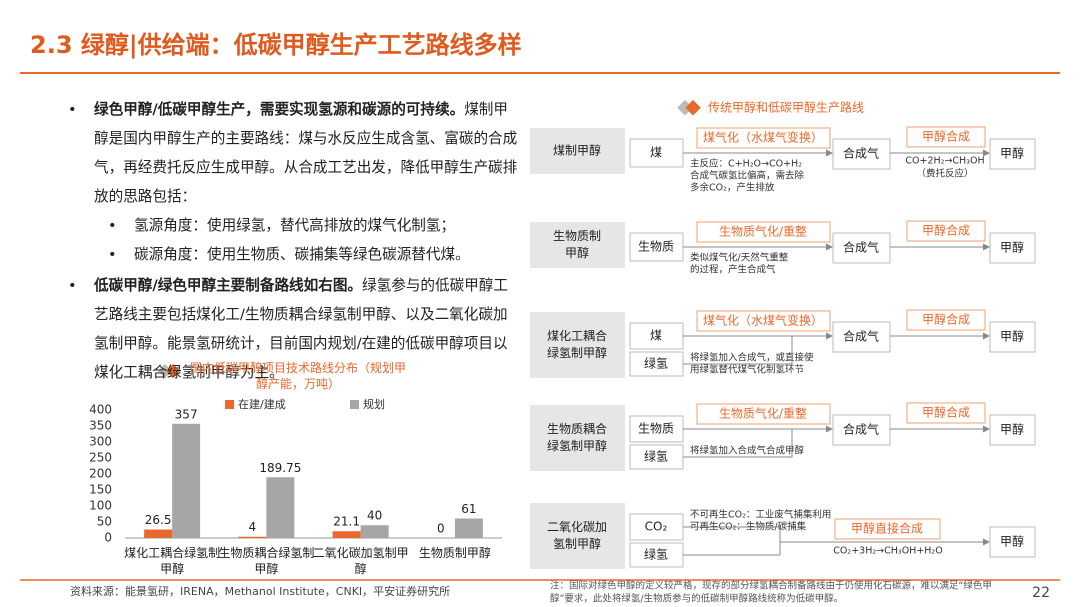 This screenshot has width=1080, height=607. I want to click on synthesis-label: 甲醇直接合成, so click(887, 528).